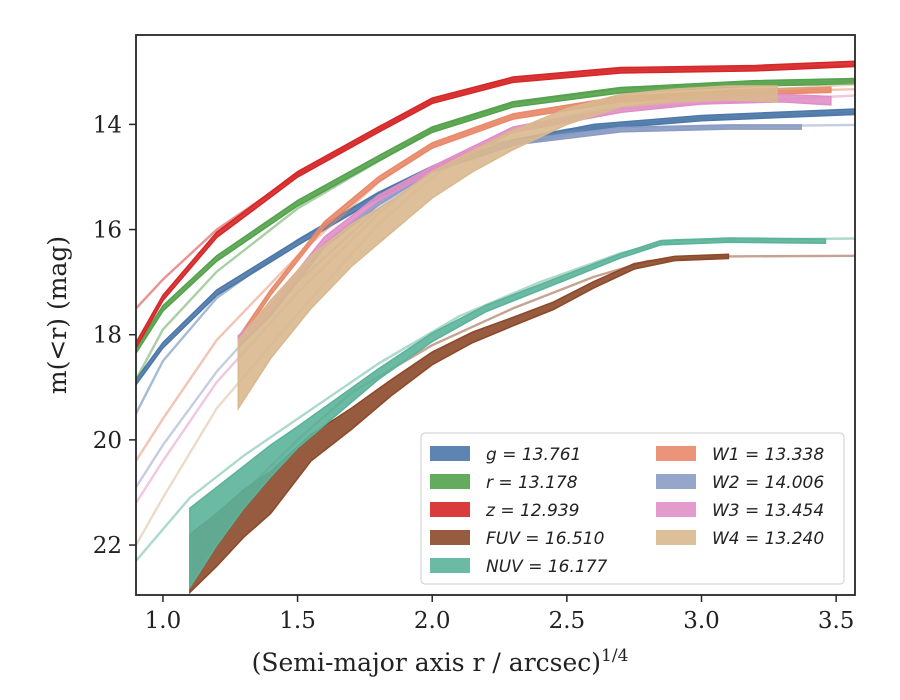 This screenshot has width=900, height=700. I want to click on x-tick-label: 1.5, so click(297, 621).